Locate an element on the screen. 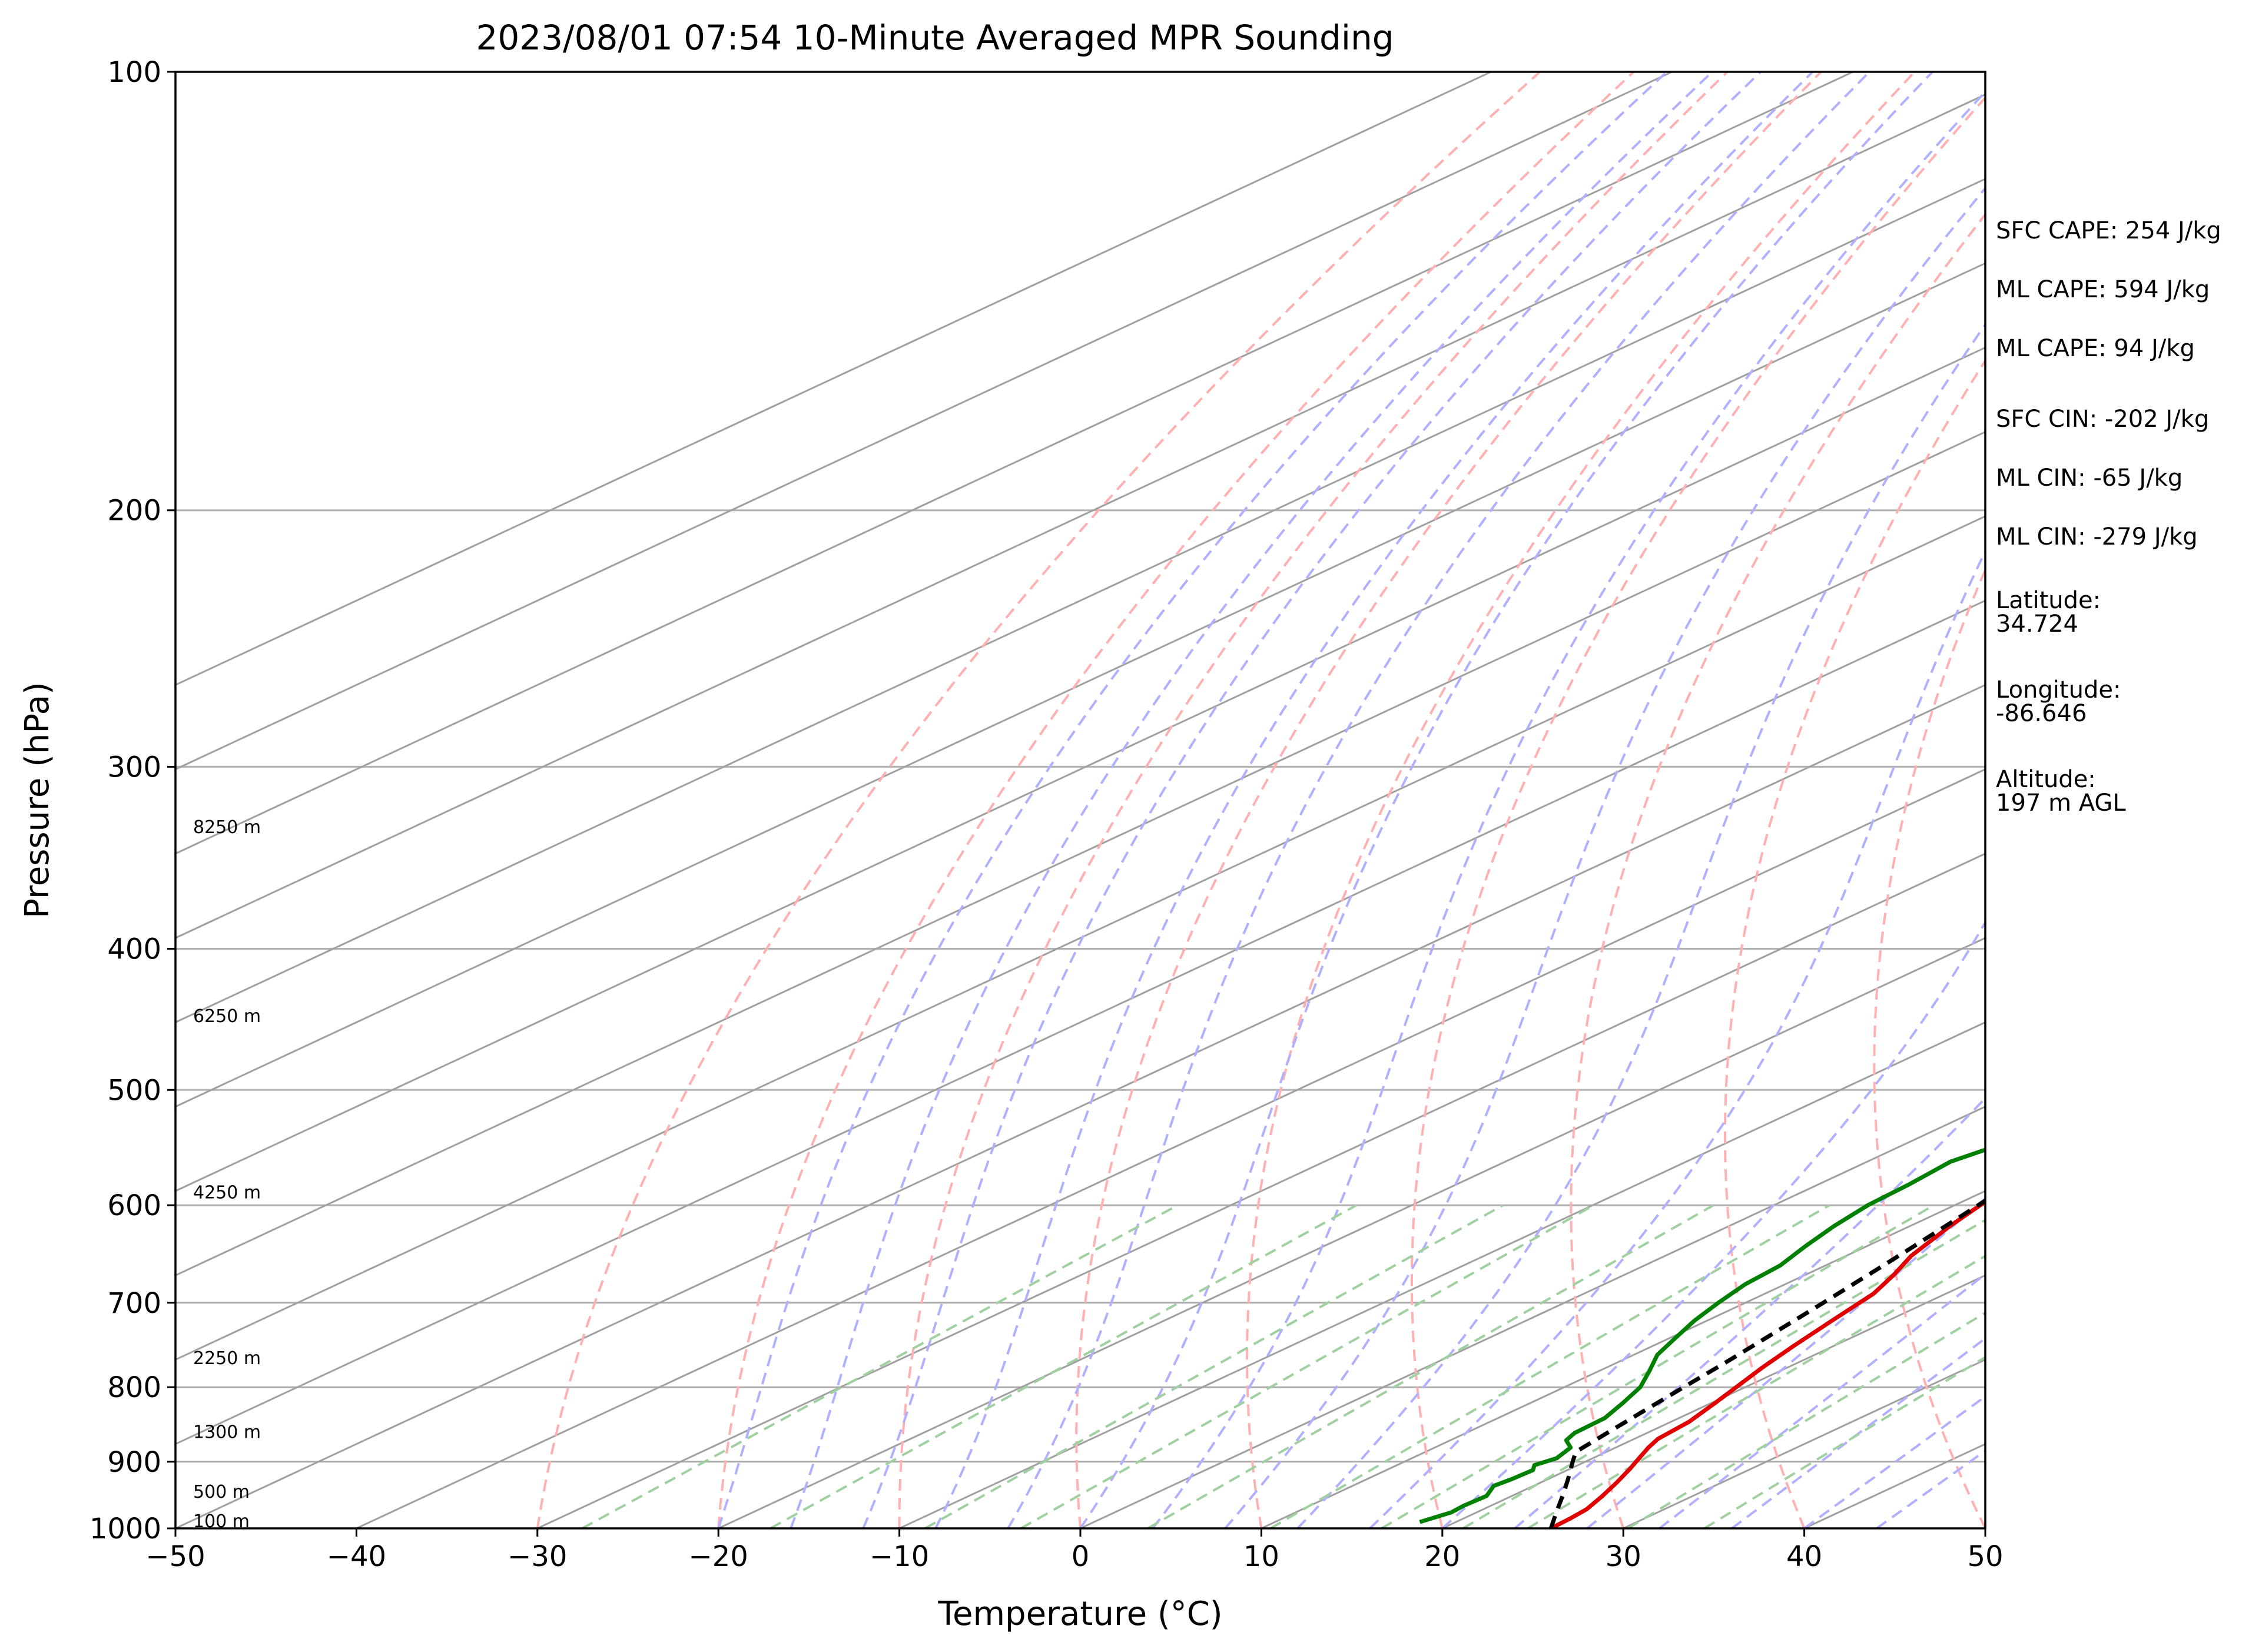 Image resolution: width=2262 pixels, height=1652 pixels. latitude-label: Latitude: 34.724 is located at coordinates (2048, 612).